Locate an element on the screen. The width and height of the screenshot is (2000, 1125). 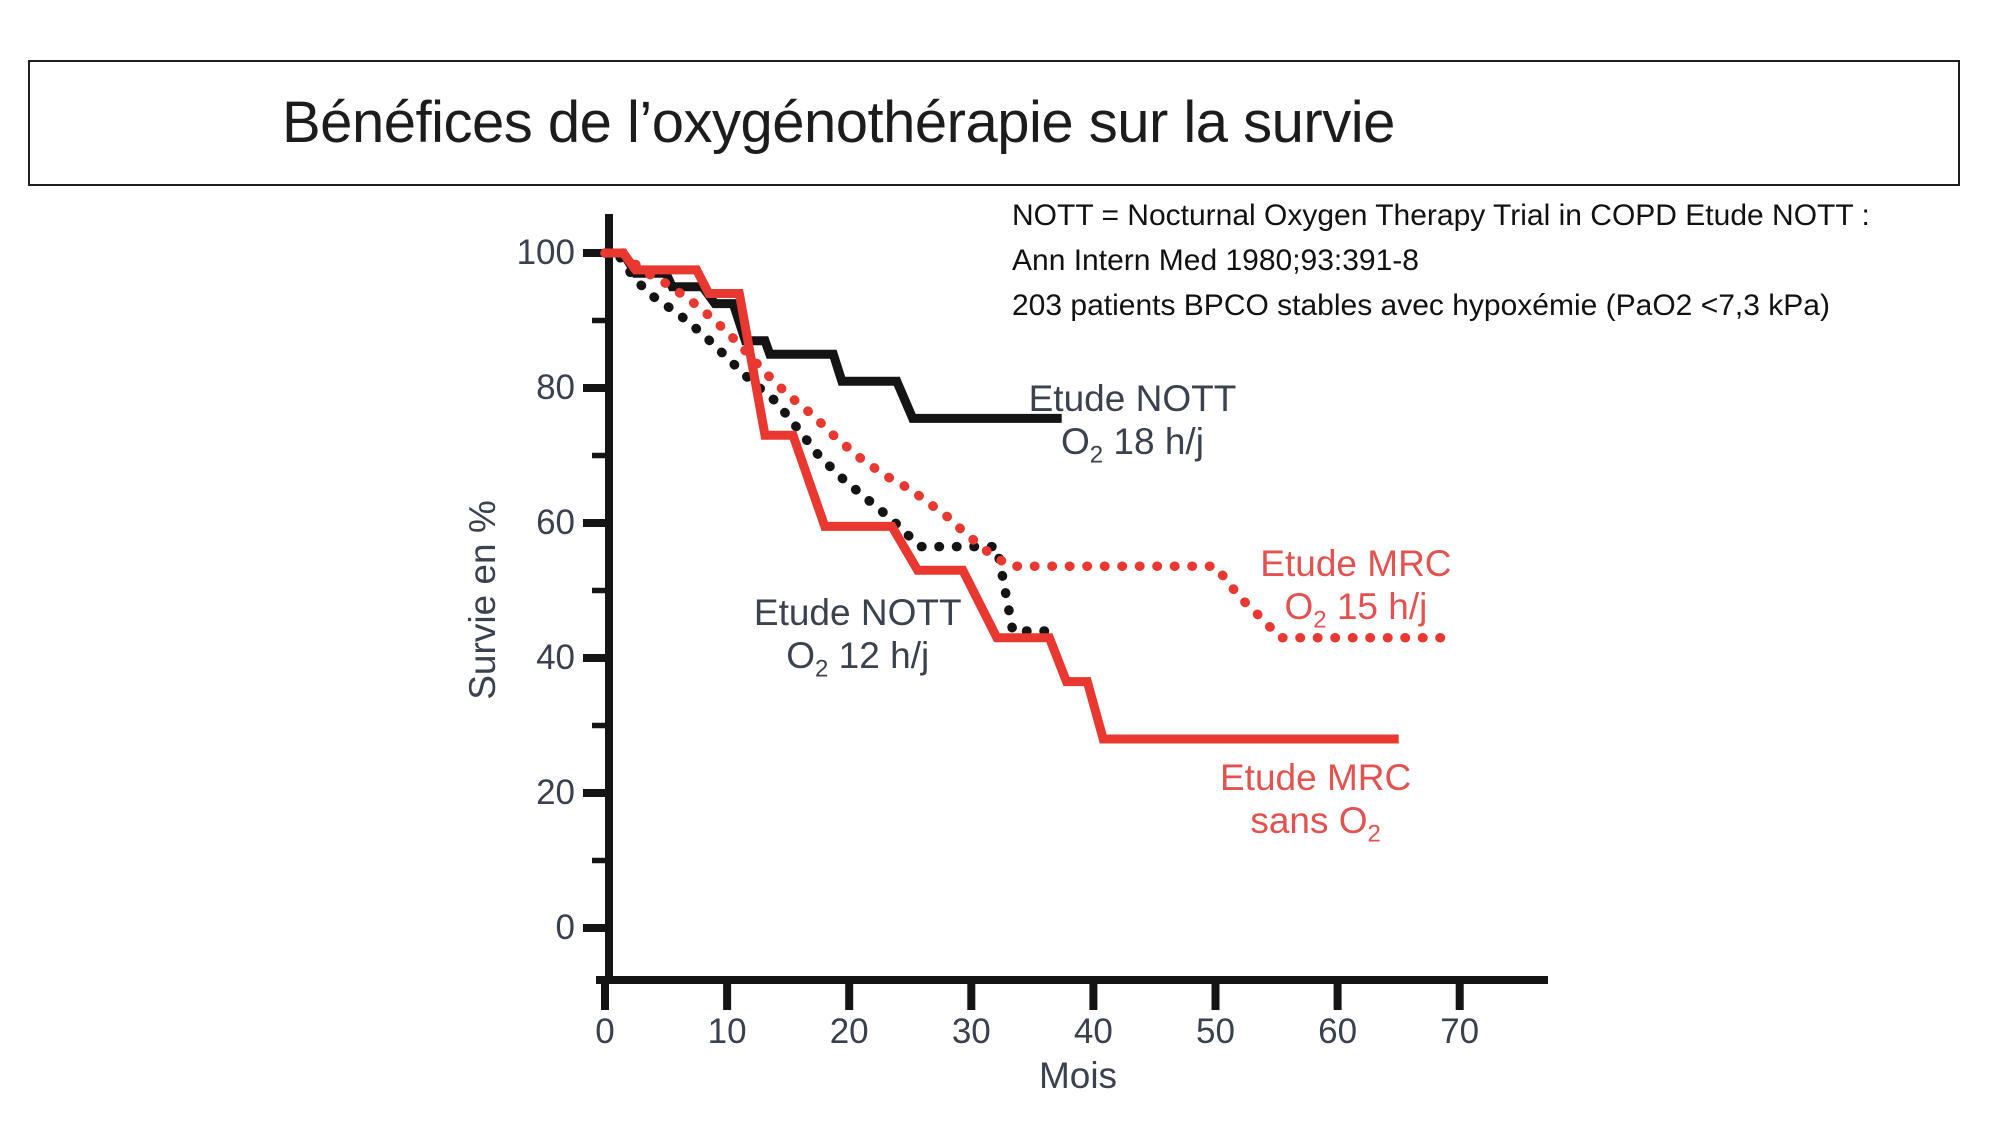
y-axis-title: Survie en % is located at coordinates (482, 600).